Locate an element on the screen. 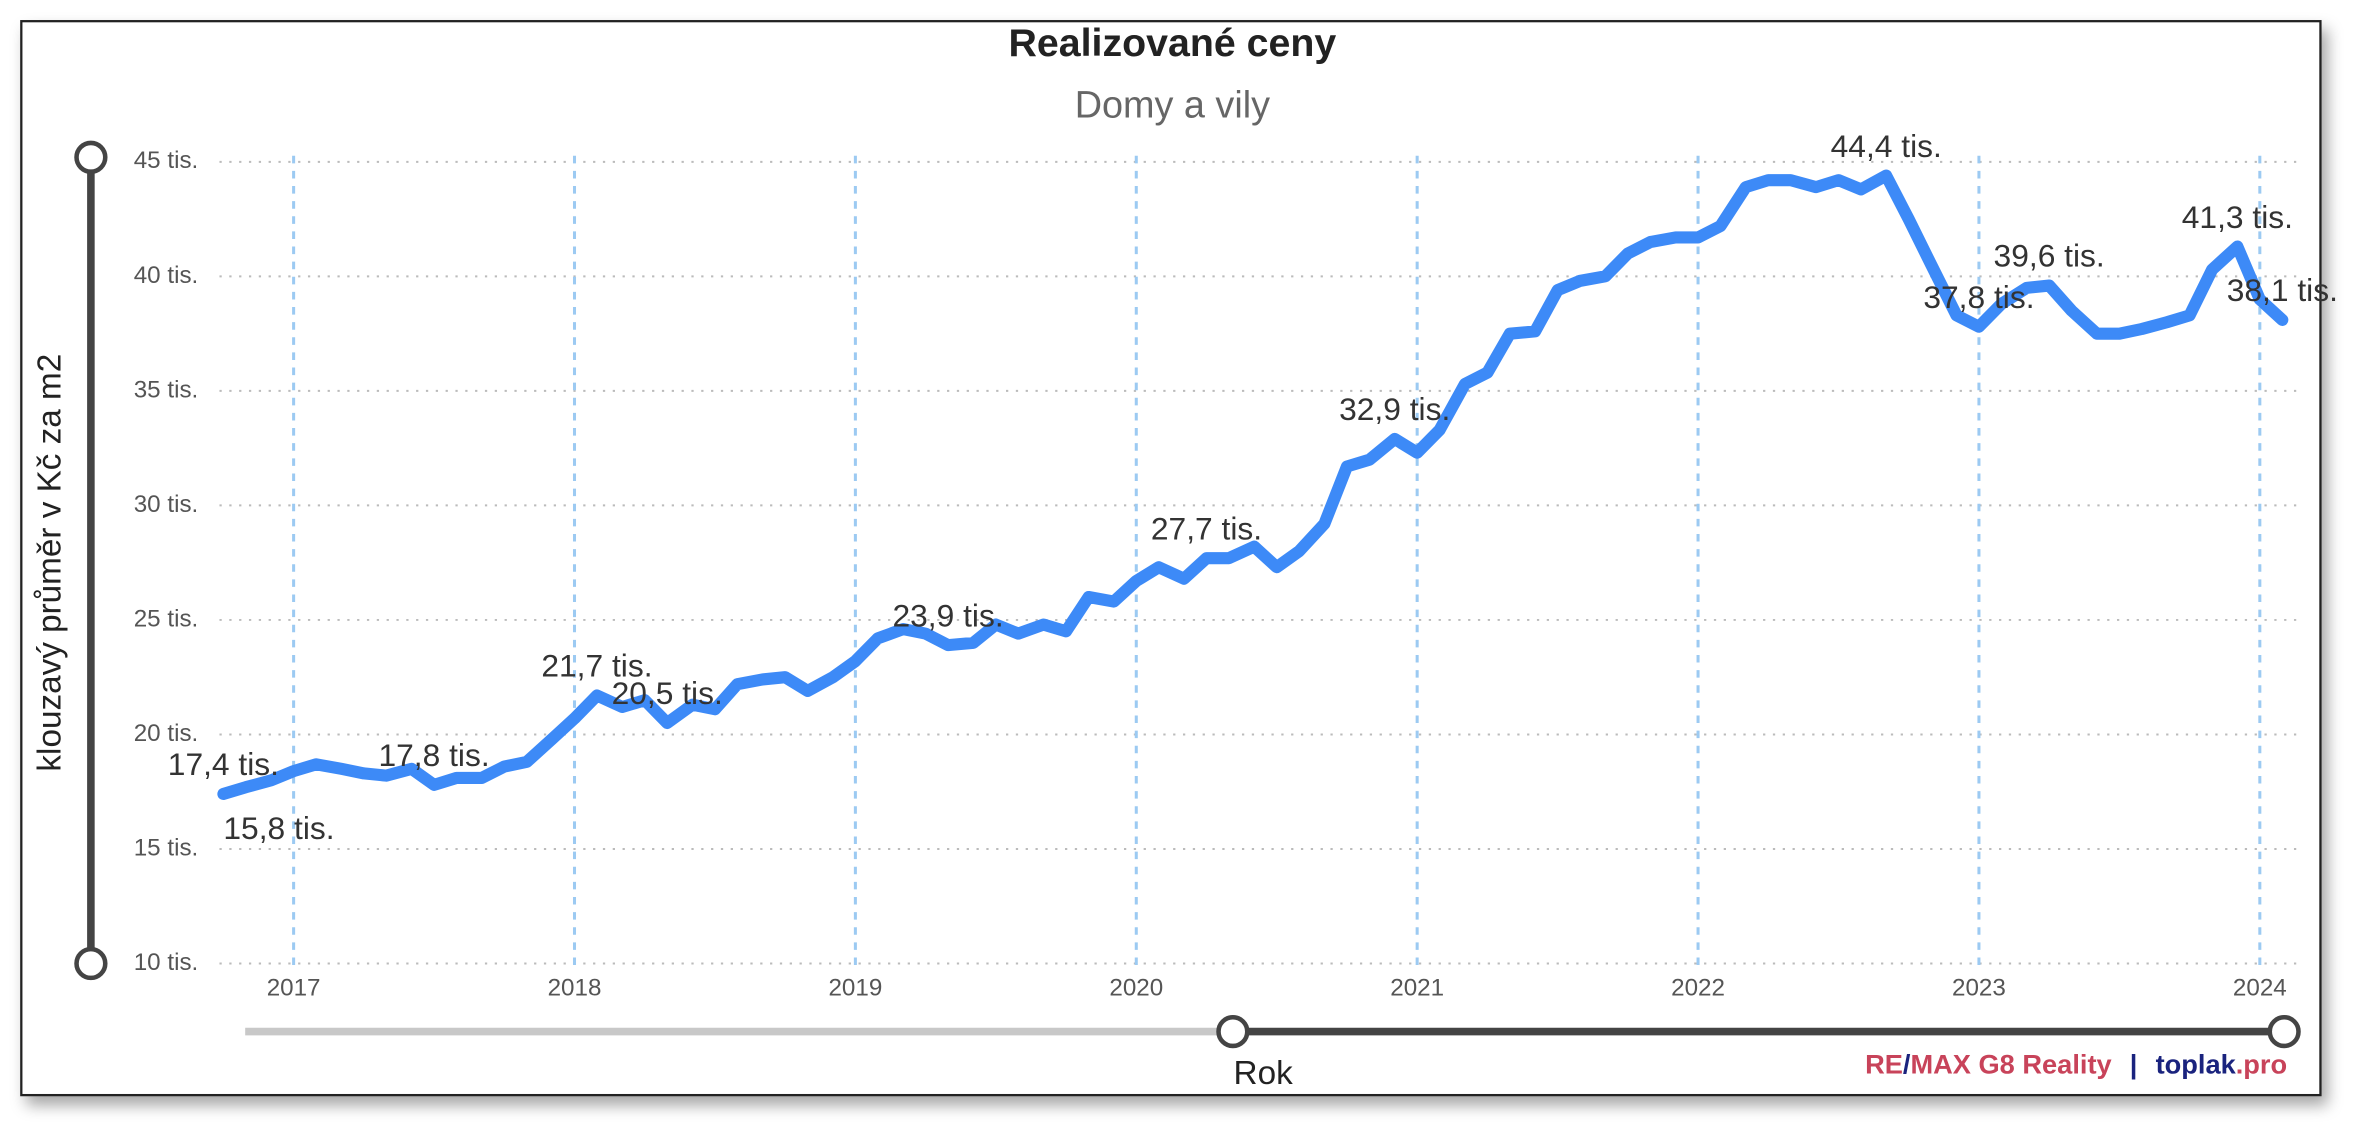 This screenshot has height=1142, width=2372. brand-part: .pro is located at coordinates (2261, 1064).